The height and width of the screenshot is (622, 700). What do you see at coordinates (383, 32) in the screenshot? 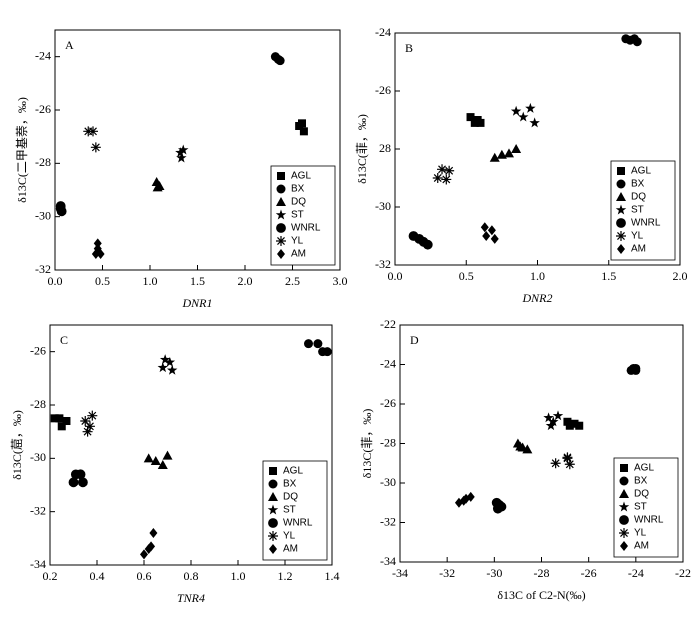
I see `y-tick-label: -24` at bounding box center [383, 32].